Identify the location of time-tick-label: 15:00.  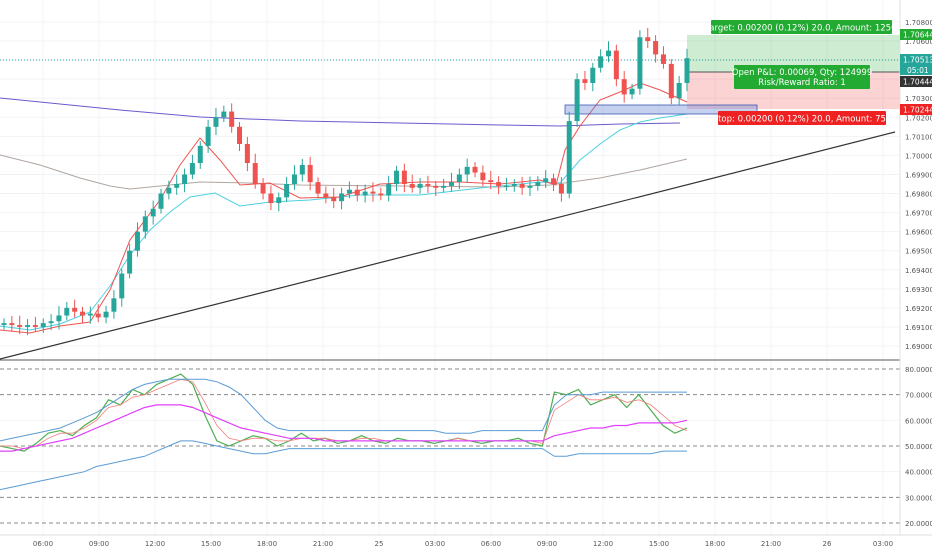
(211, 544).